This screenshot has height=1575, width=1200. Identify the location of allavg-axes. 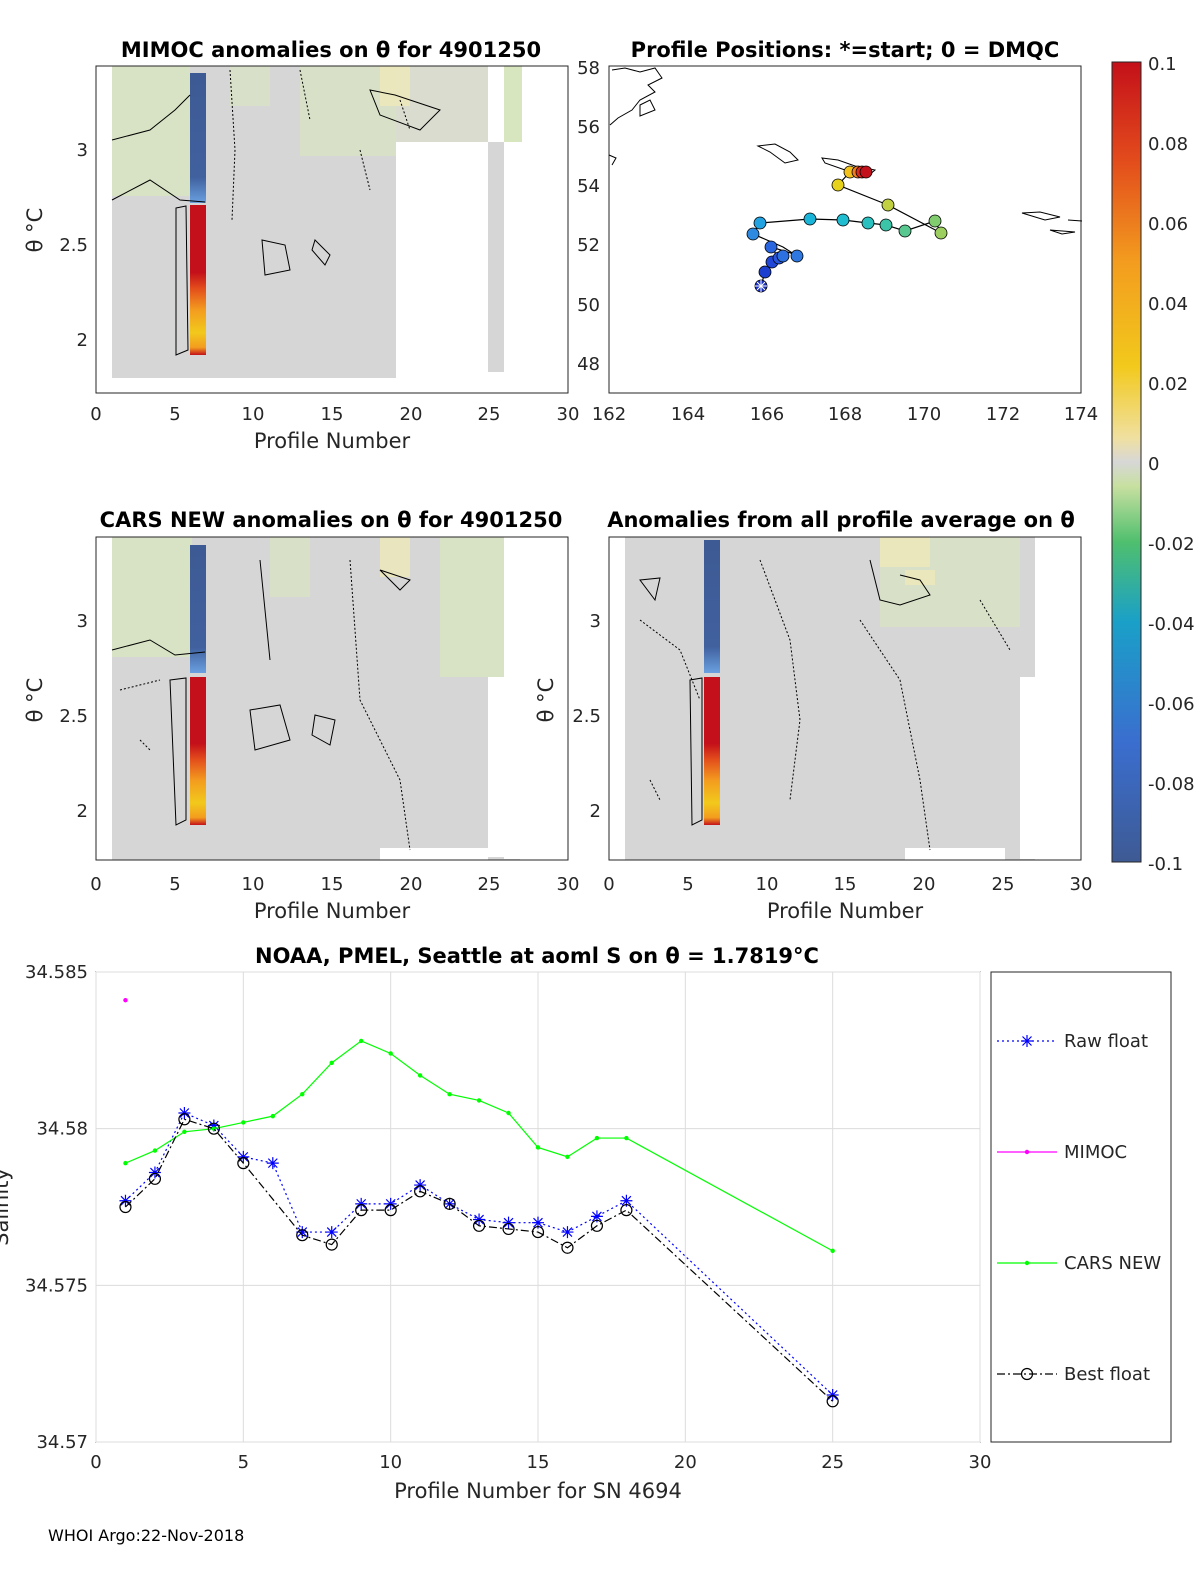
(845, 698).